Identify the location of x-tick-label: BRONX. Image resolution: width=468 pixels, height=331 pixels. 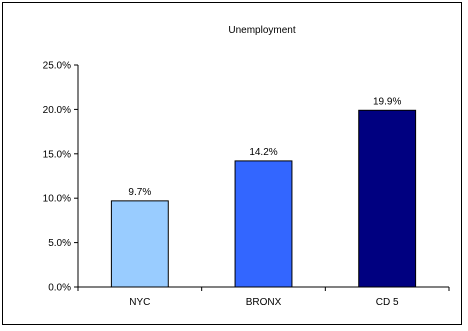
(264, 302).